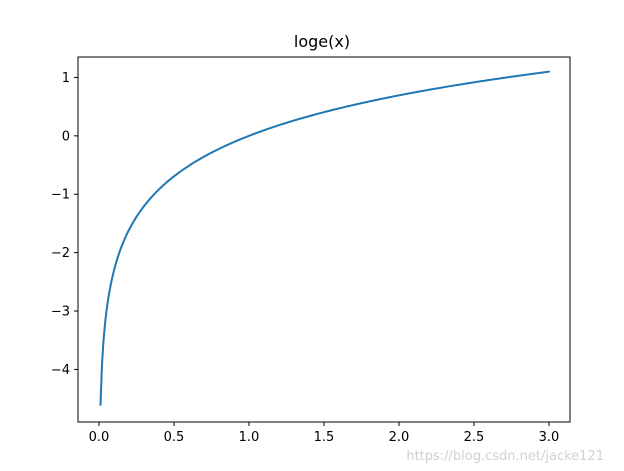  I want to click on x-axis: 0.0 0.5 1.0 1.5 2.0 2.5 3.0, so click(324, 433).